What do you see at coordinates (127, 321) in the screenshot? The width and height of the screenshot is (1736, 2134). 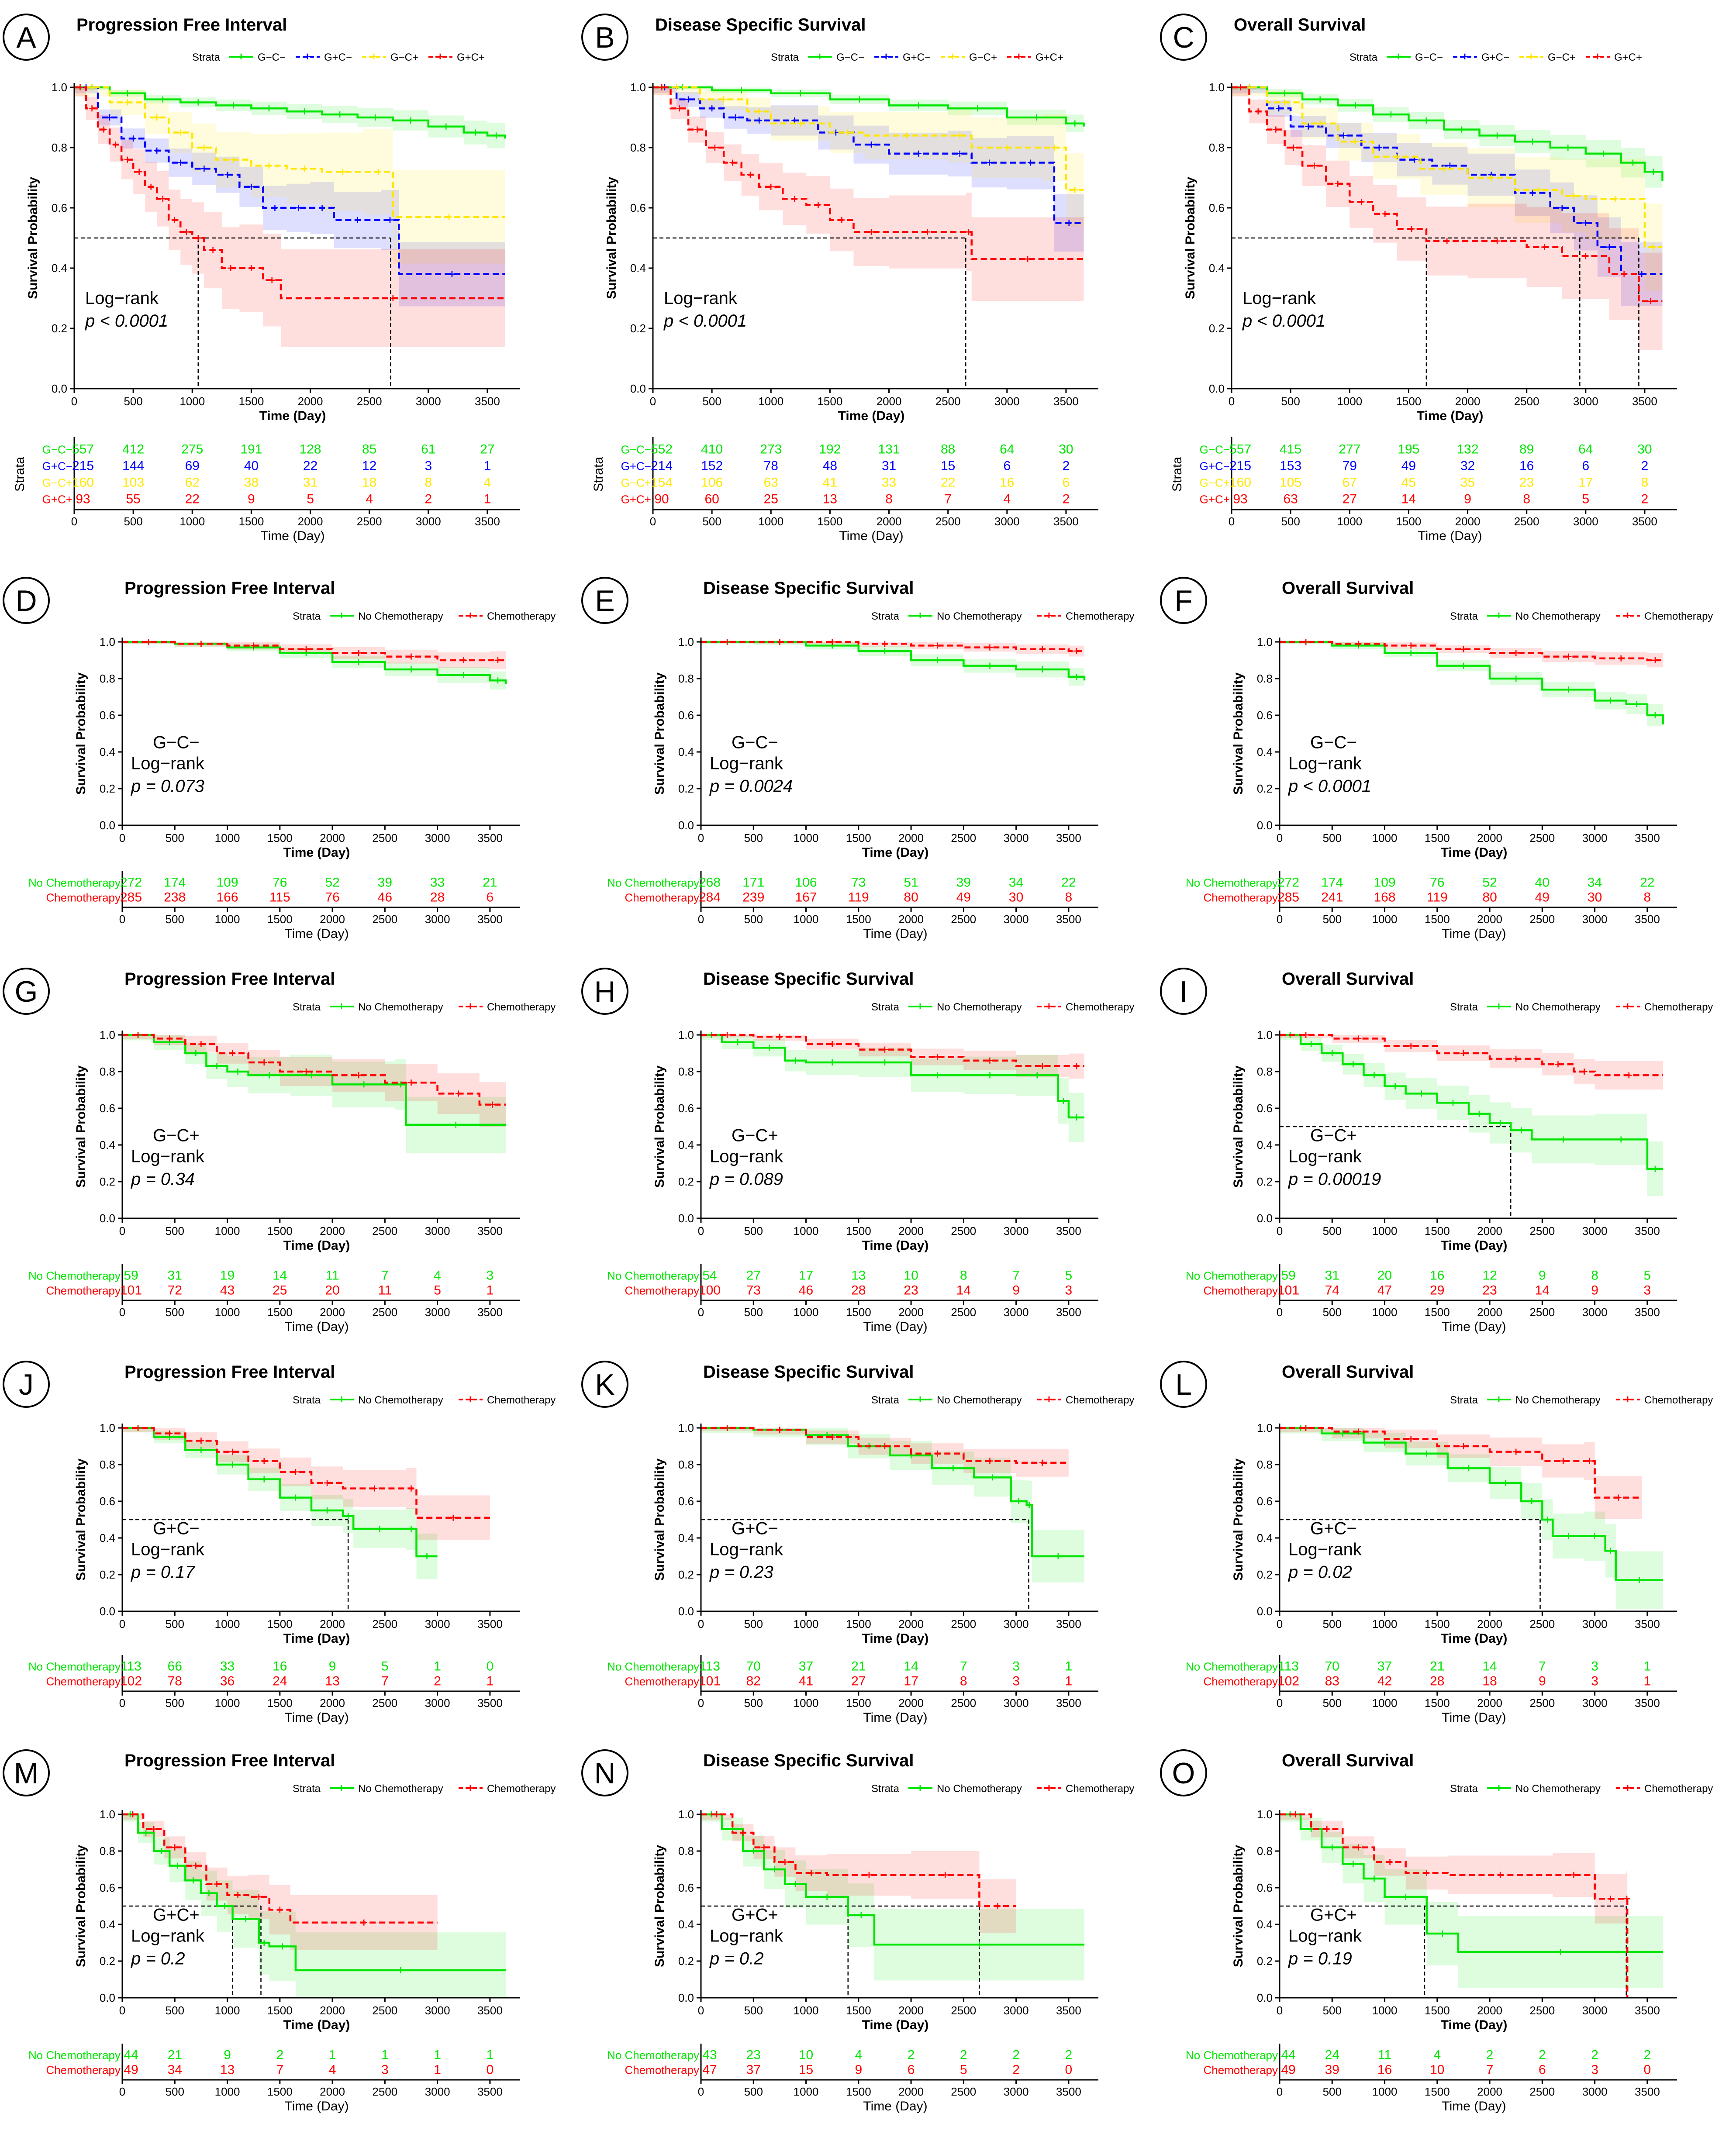 I see `p-value: p < 0.0001` at bounding box center [127, 321].